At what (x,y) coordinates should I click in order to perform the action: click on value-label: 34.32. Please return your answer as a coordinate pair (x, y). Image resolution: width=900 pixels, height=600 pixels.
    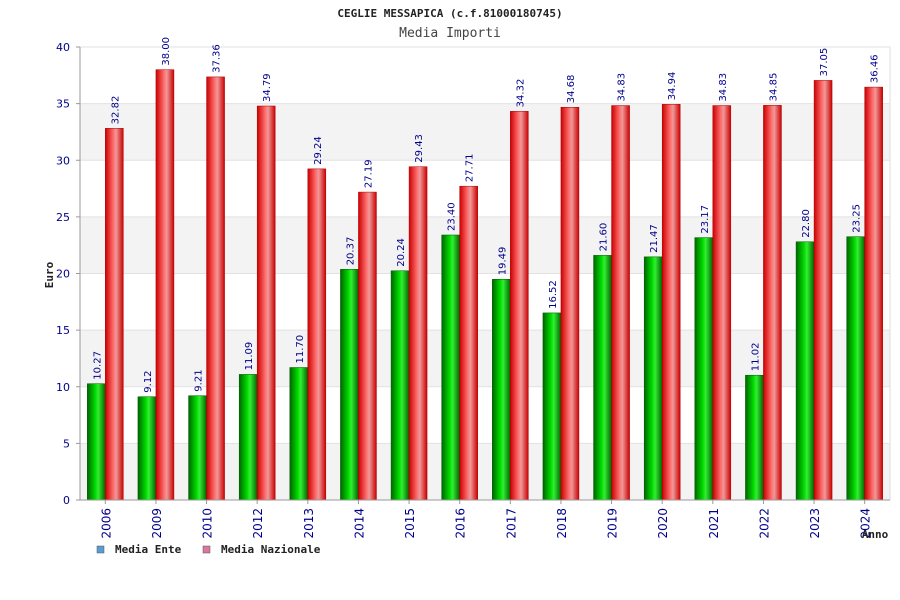
    Looking at the image, I should click on (520, 93).